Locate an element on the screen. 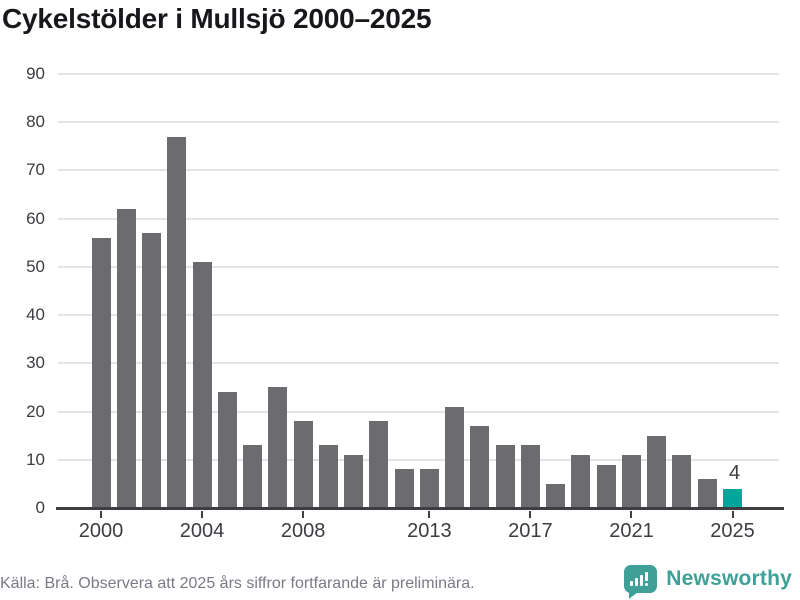 Image resolution: width=800 pixels, height=600 pixels. bar-2003 is located at coordinates (177, 322).